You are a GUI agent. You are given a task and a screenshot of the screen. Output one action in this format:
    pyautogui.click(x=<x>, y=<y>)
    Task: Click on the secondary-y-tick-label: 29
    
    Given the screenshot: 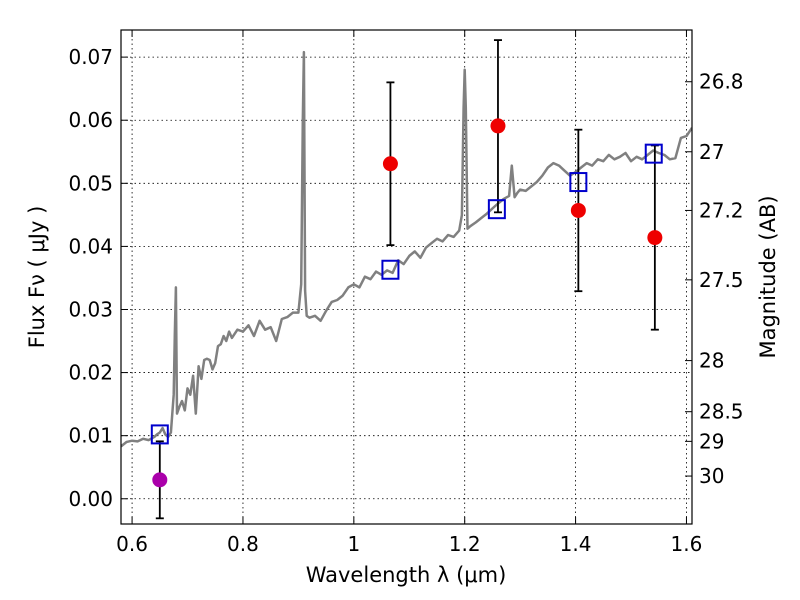 What is the action you would take?
    pyautogui.click(x=711, y=441)
    